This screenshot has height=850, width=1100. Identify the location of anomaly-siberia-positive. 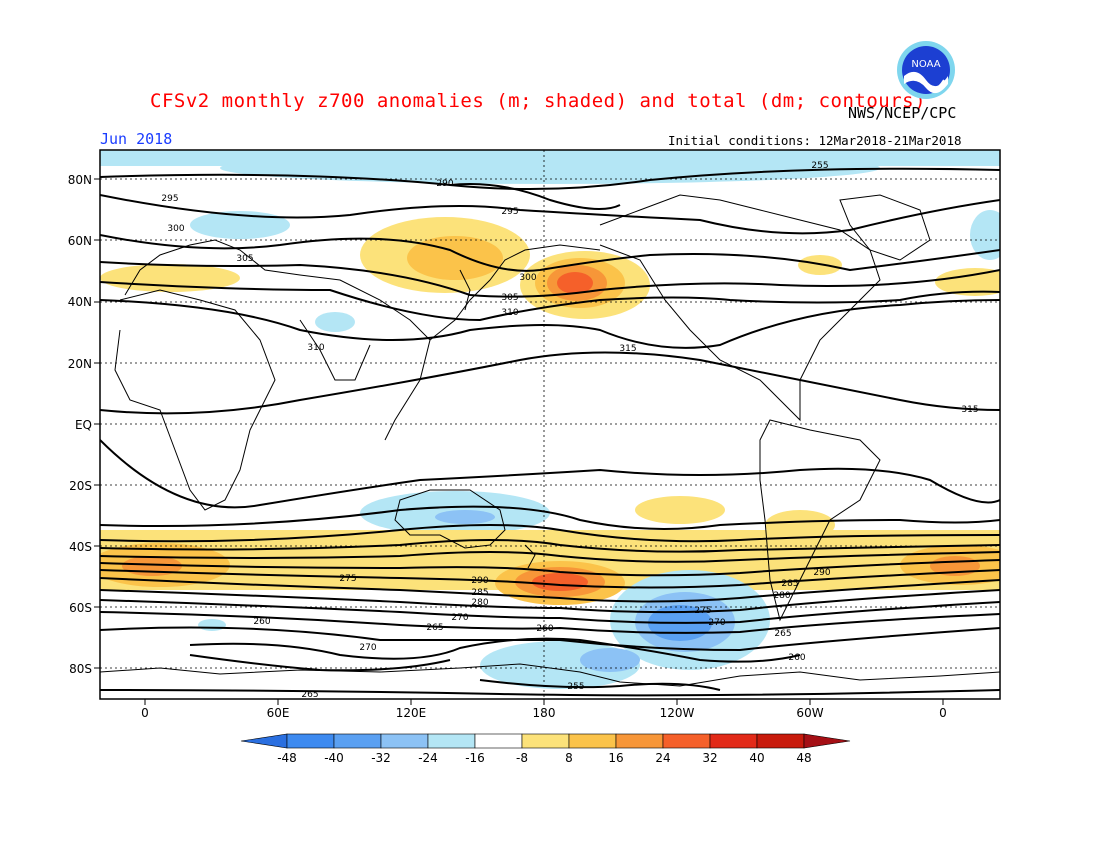
(455, 258).